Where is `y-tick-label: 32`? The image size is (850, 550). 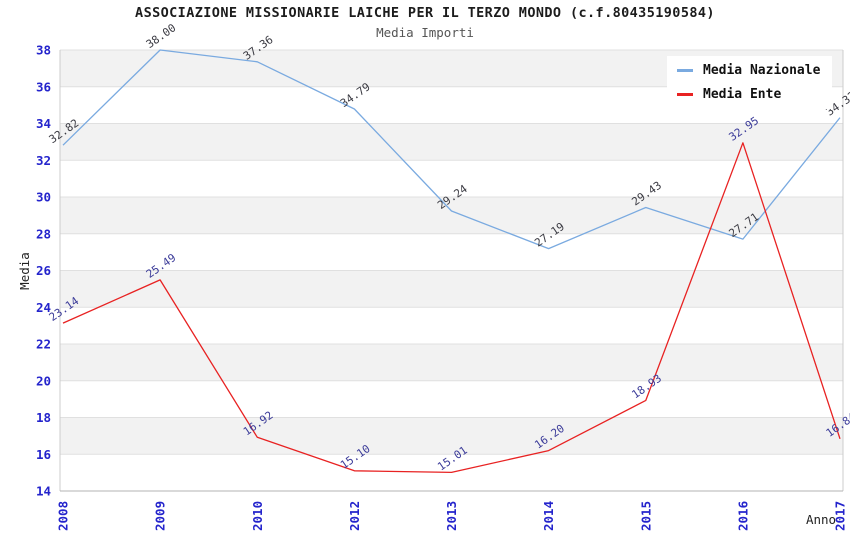 y-tick-label: 32 is located at coordinates (43, 160).